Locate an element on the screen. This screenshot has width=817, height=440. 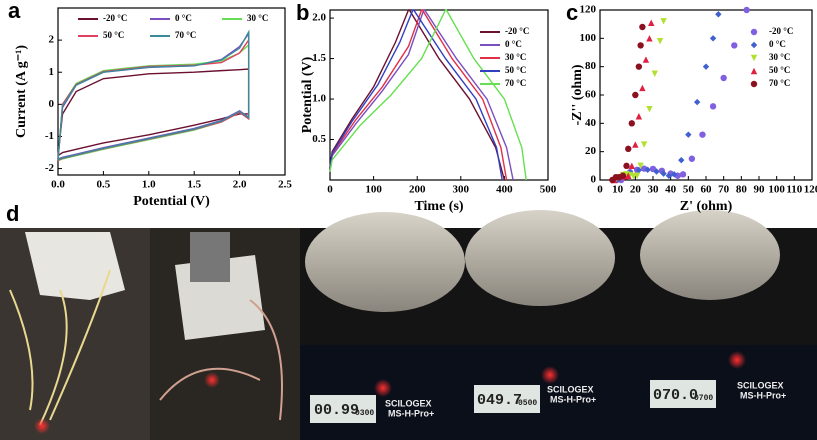
y-tick-label: 120 is located at coordinates (588, 10).